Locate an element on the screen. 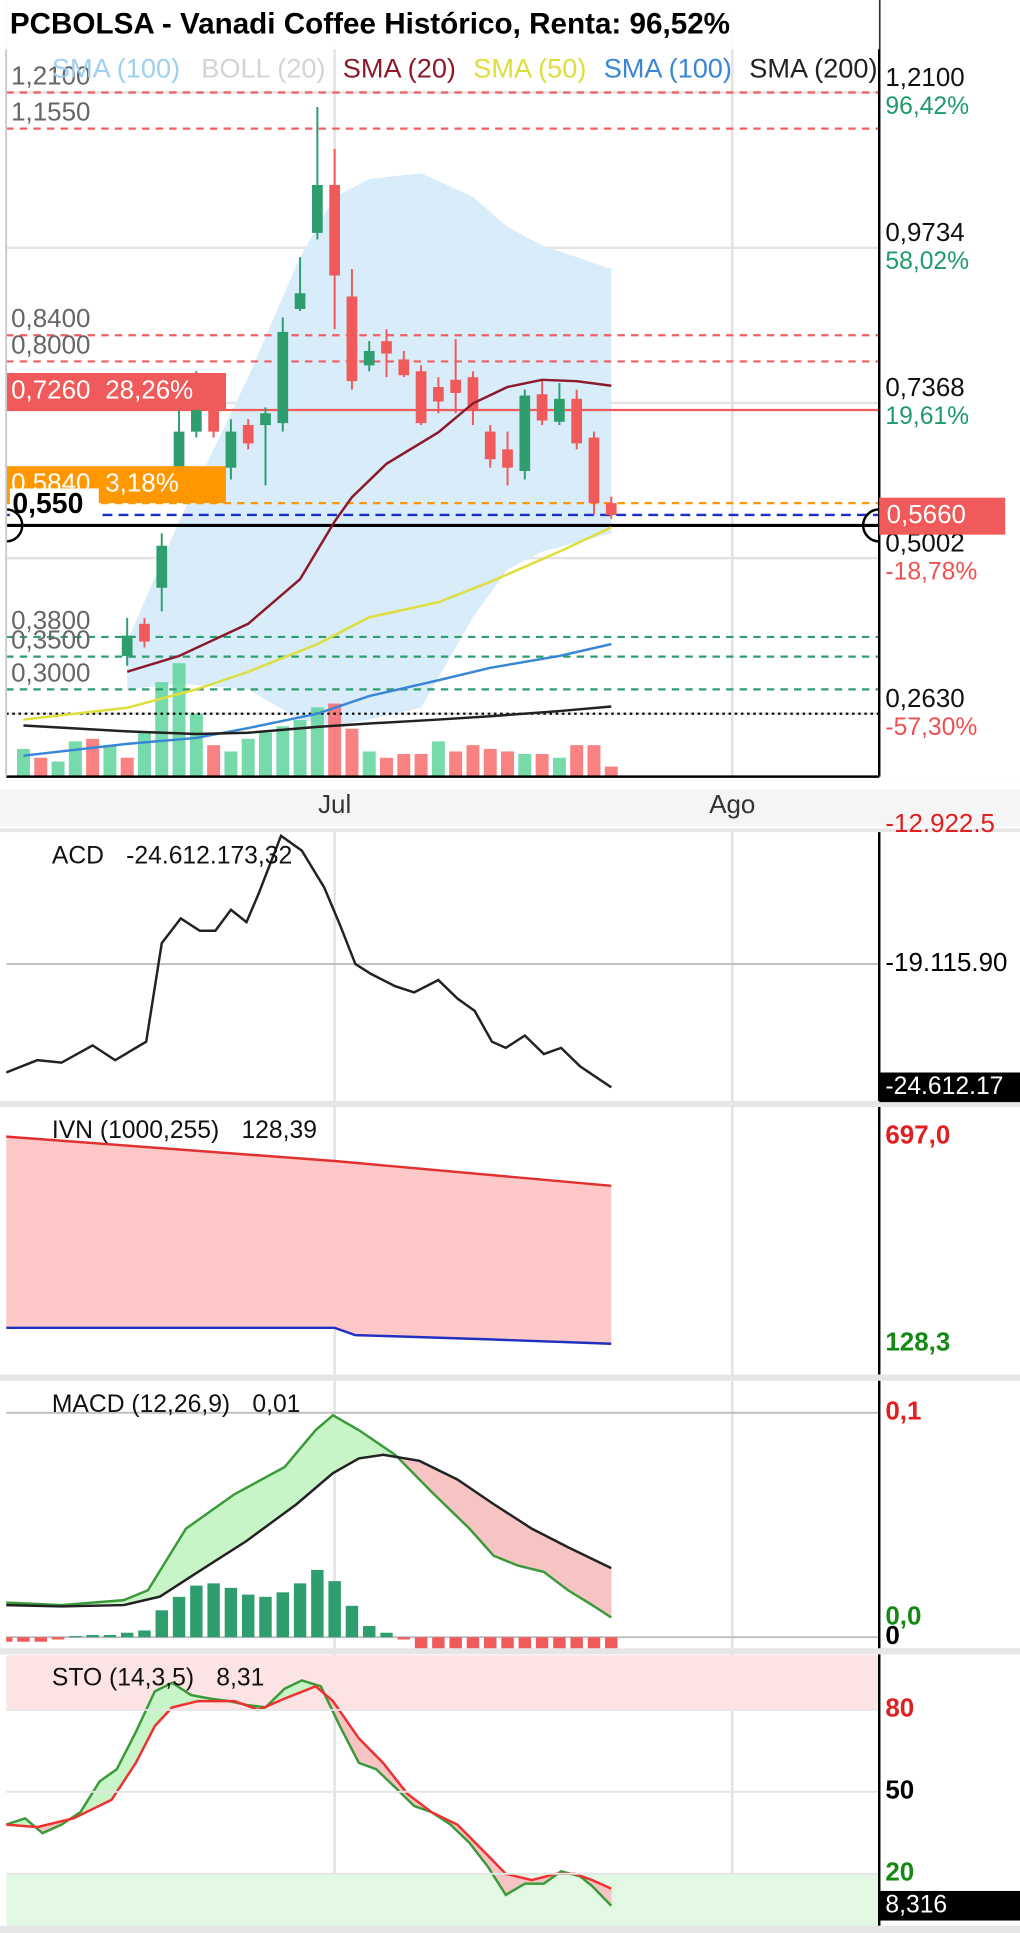 This screenshot has width=1020, height=1933. y-tick-label: 20 is located at coordinates (899, 1873).